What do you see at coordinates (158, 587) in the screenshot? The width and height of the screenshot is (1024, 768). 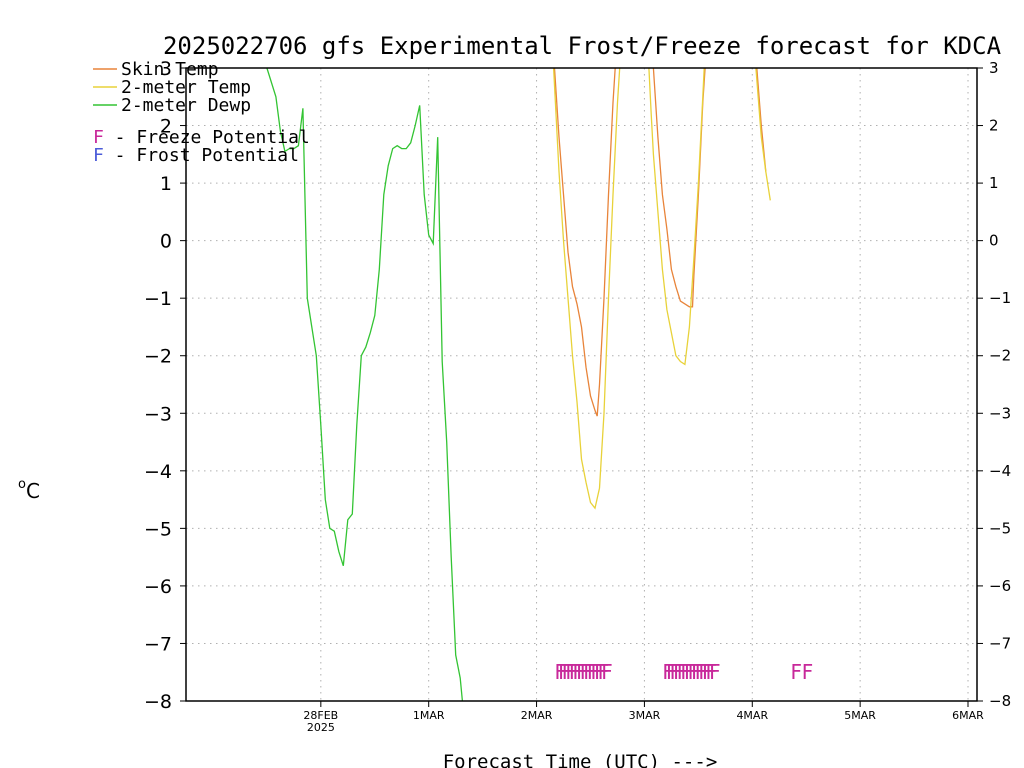 I see `y-tick-label: −6` at bounding box center [158, 587].